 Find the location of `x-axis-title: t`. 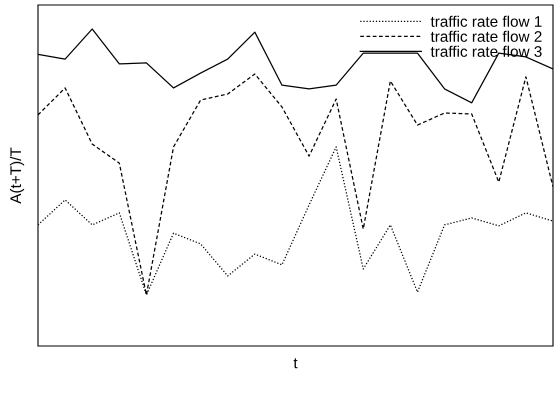

x-axis-title: t is located at coordinates (296, 363).